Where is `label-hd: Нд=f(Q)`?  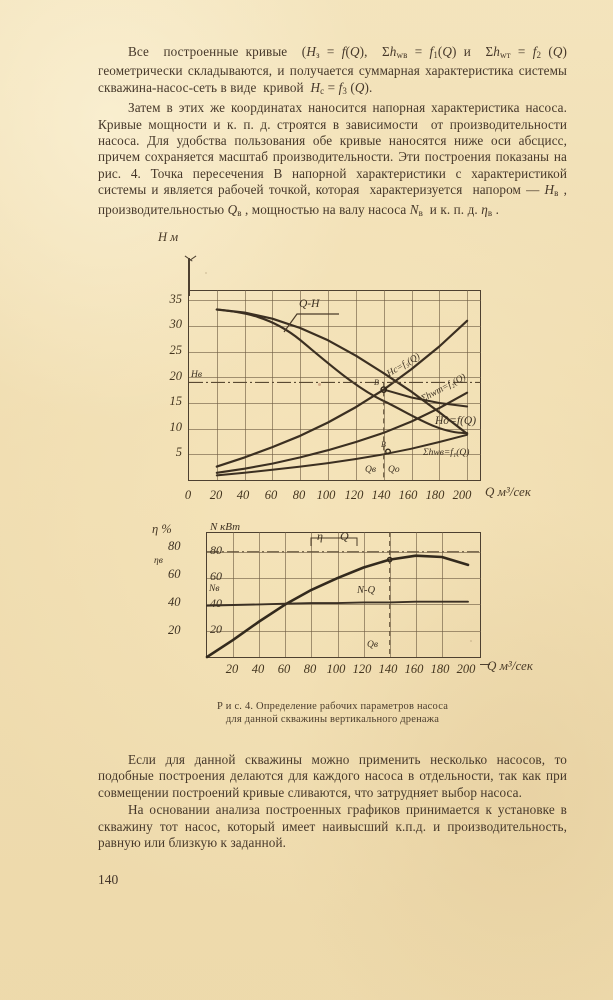 label-hd: Нд=f(Q) is located at coordinates (456, 421).